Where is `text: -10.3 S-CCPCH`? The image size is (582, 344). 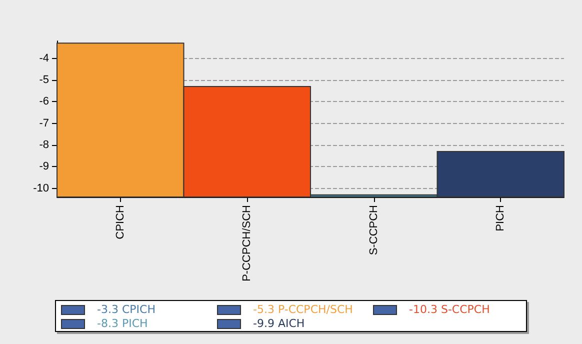 text: -10.3 S-CCPCH is located at coordinates (449, 309).